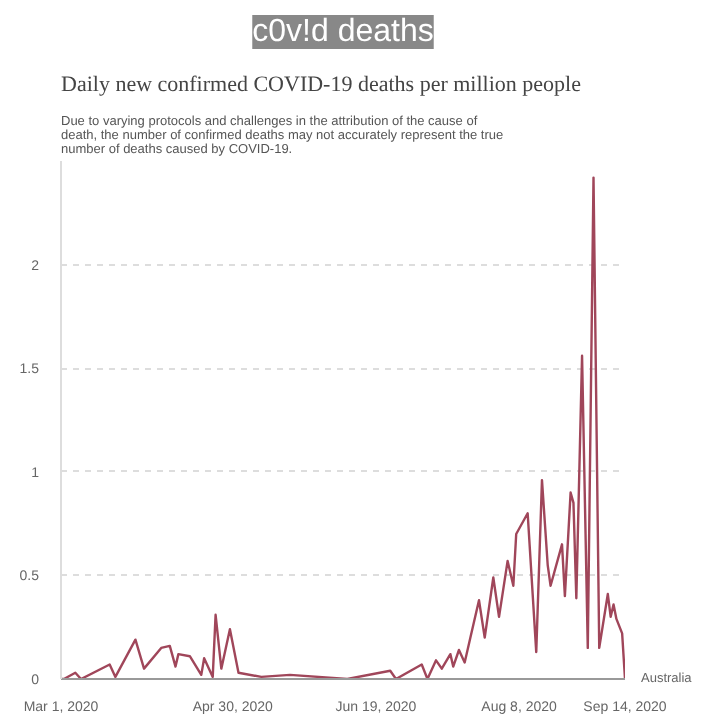 This screenshot has width=720, height=720. What do you see at coordinates (321, 85) in the screenshot?
I see `chart-title: Daily new confirmed COVID-19 deaths per million people` at bounding box center [321, 85].